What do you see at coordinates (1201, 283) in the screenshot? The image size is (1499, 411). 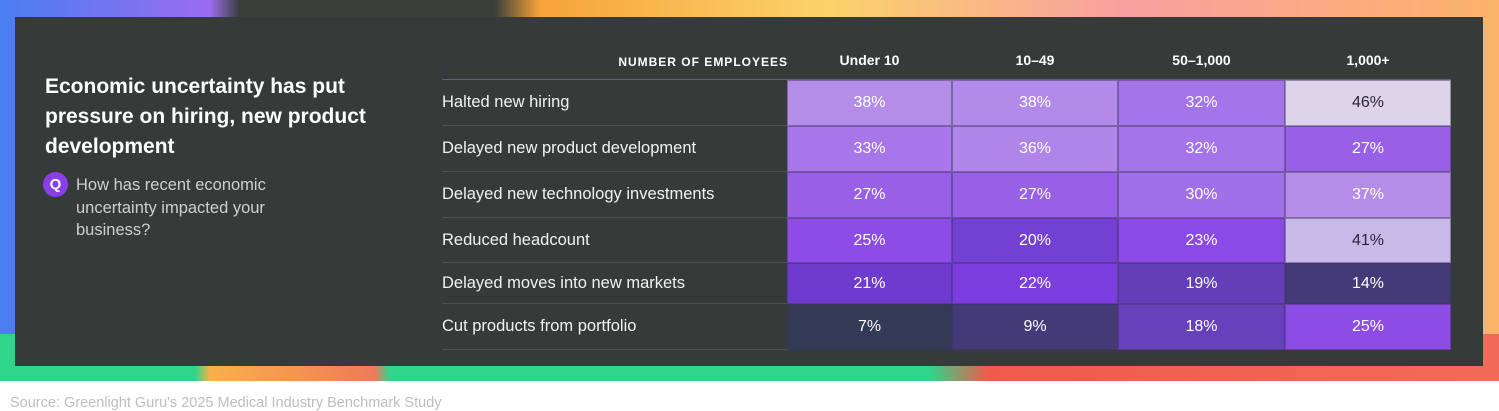 I see `heatmap-cell: 19%` at bounding box center [1201, 283].